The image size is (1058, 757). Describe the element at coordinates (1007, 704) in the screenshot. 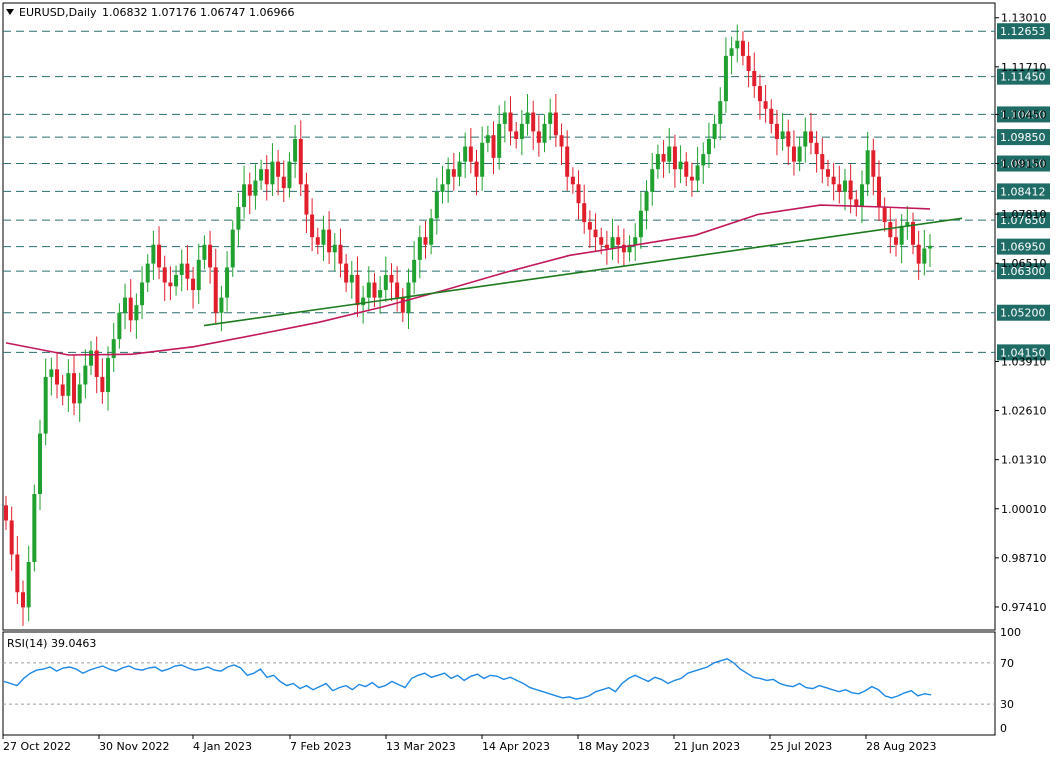

I see `rsi-tick-label: 30` at that location.